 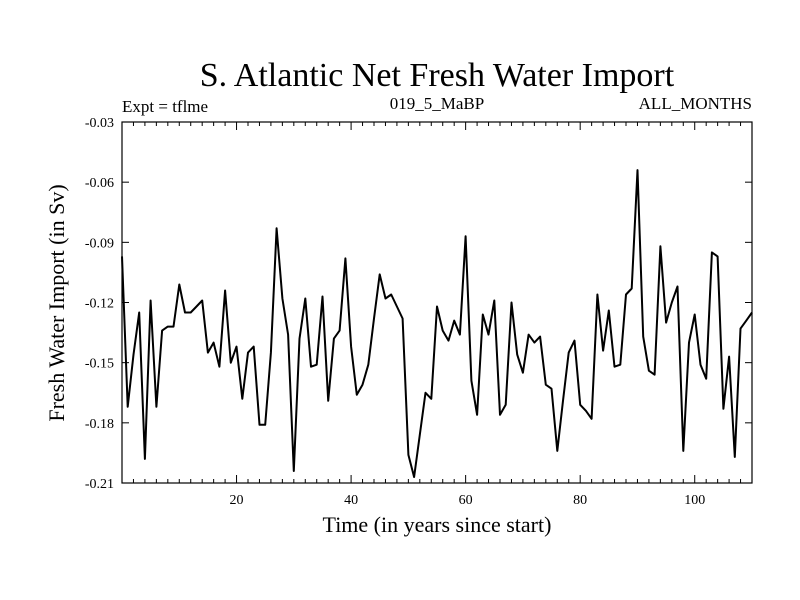 What do you see at coordinates (437, 524) in the screenshot?
I see `x-axis-label: Time (in years since start)` at bounding box center [437, 524].